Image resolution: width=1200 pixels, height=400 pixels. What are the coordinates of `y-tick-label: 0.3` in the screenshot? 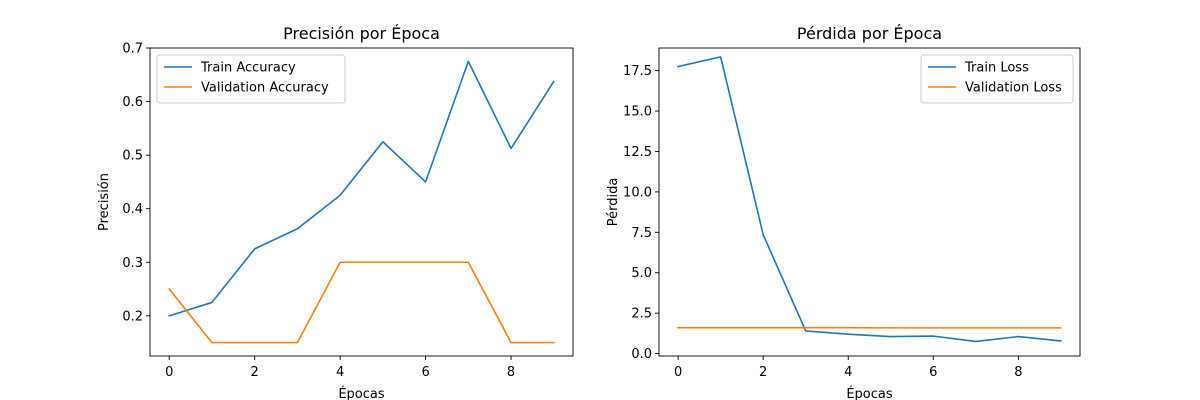 It's located at (132, 263).